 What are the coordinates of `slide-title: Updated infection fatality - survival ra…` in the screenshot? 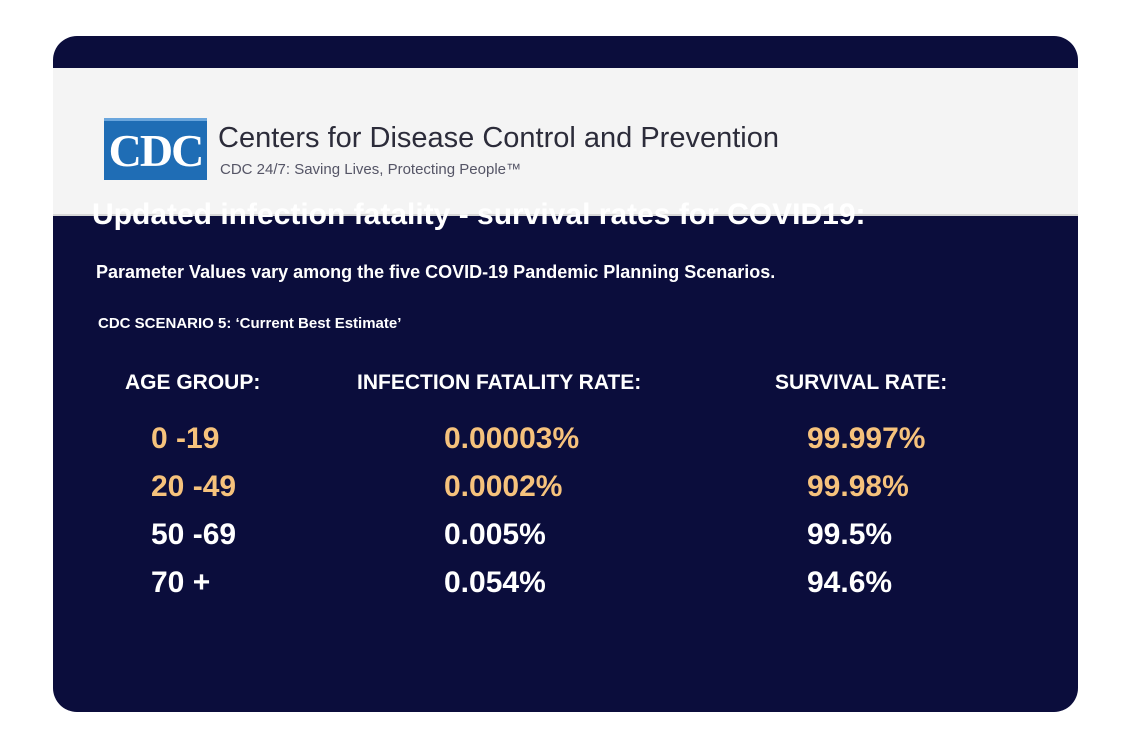 It's located at (479, 214).